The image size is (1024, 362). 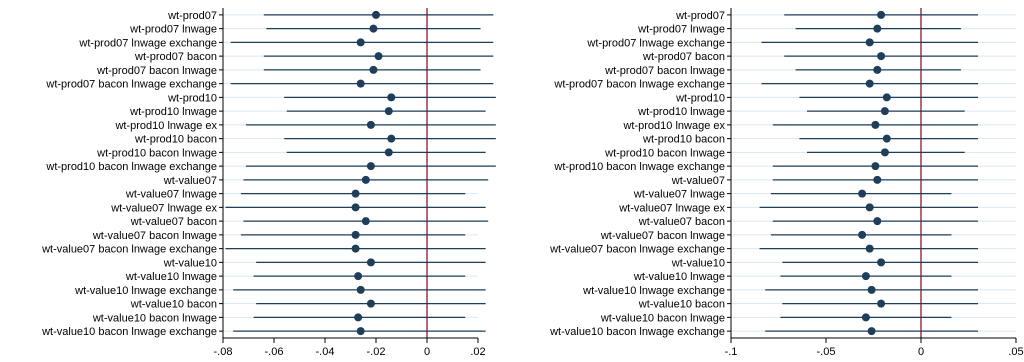 I want to click on x-tick-label: .05, so click(x=1015, y=352).